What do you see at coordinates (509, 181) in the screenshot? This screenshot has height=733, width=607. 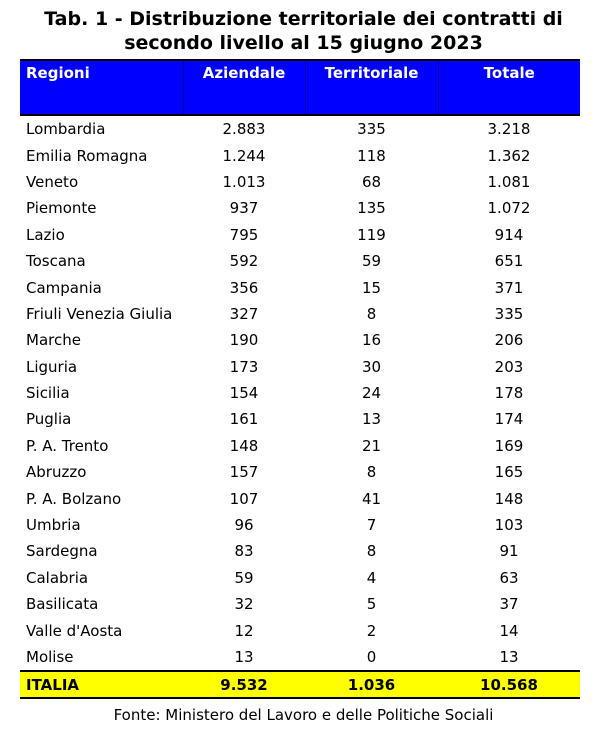 I see `totale-cell: 1.081` at bounding box center [509, 181].